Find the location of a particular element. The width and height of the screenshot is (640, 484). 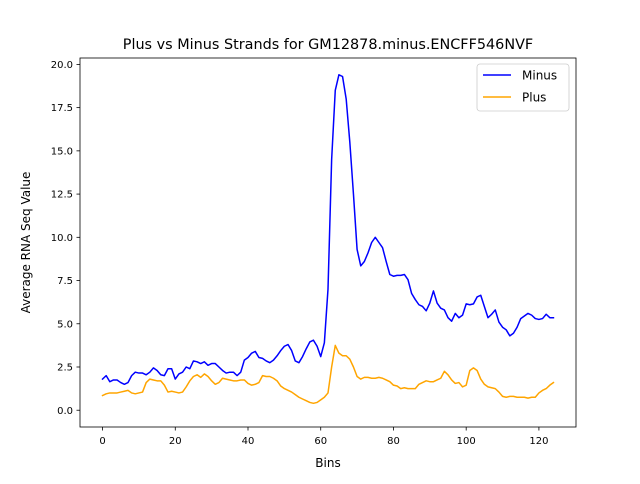

x-axis: 0 20 40 60 80 100 120 is located at coordinates (323, 437).